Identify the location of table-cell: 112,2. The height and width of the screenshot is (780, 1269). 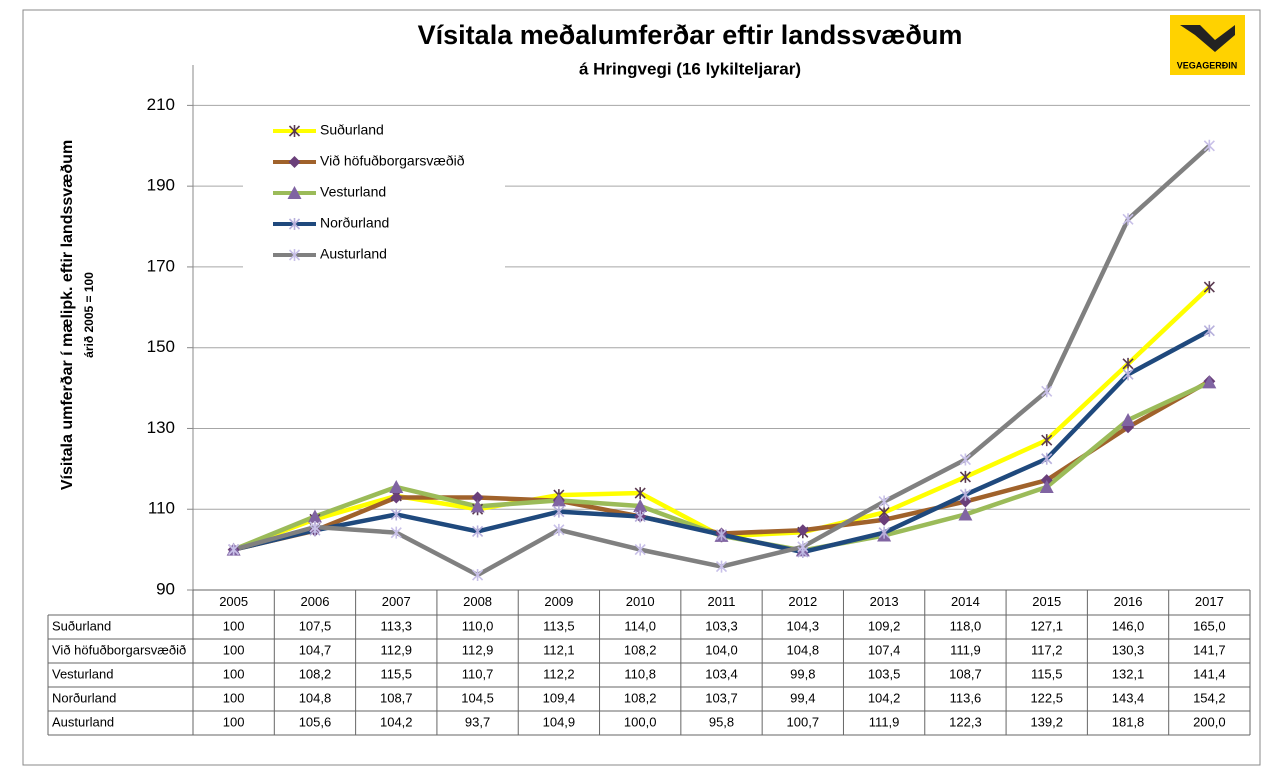
(559, 673).